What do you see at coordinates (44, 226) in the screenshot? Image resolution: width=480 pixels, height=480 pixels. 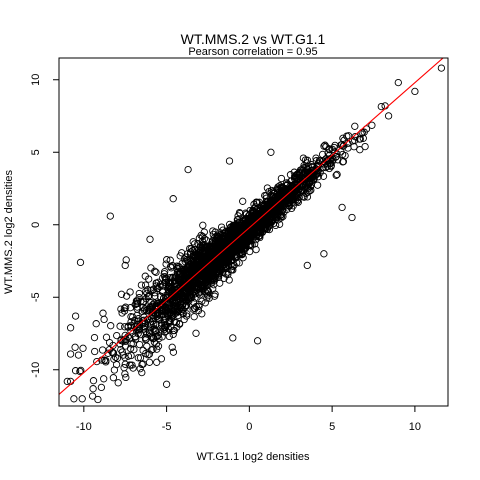 I see `y-axis: -10 -5 0 5 10` at bounding box center [44, 226].